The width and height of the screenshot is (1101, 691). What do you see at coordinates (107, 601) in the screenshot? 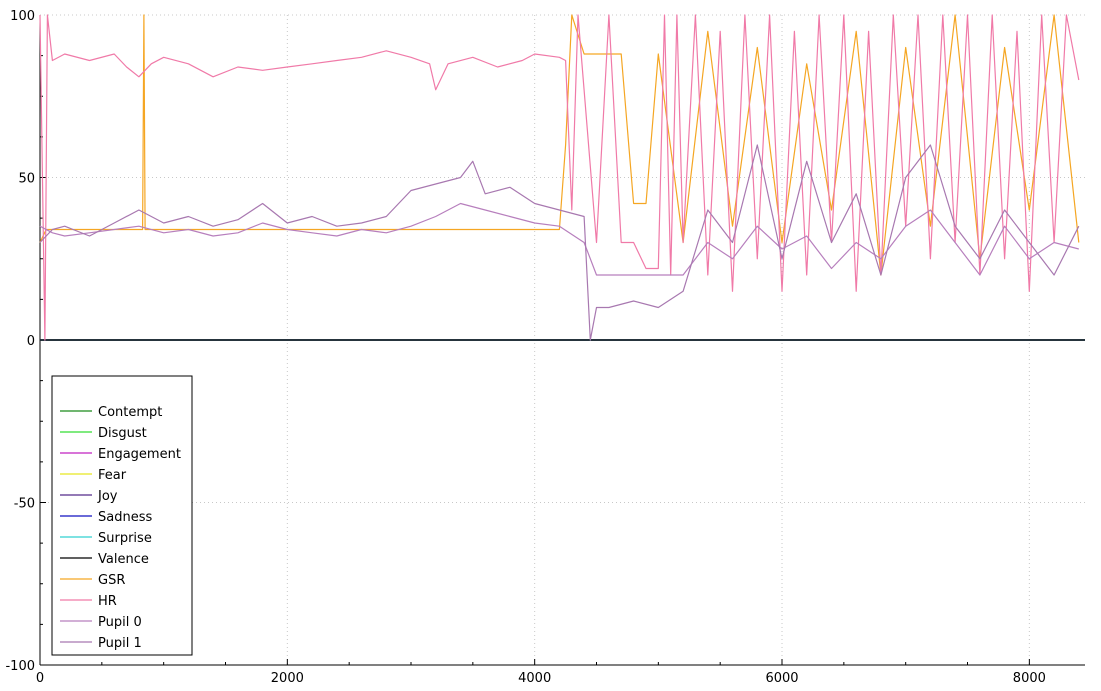
I see `legend-label-hr: HR` at bounding box center [107, 601].